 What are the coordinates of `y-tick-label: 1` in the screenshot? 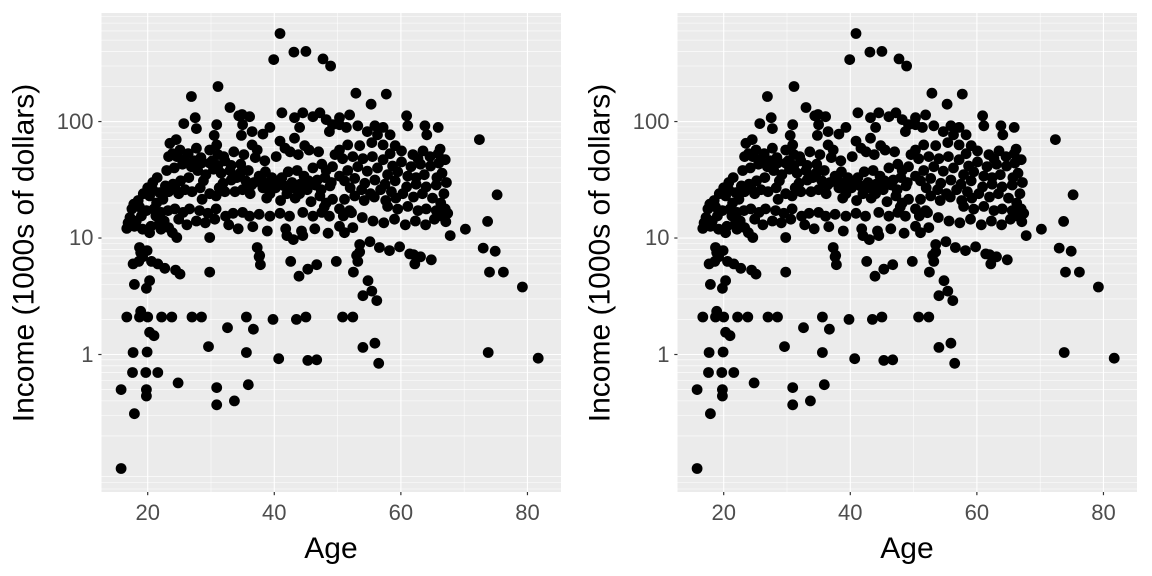 It's located at (663, 354).